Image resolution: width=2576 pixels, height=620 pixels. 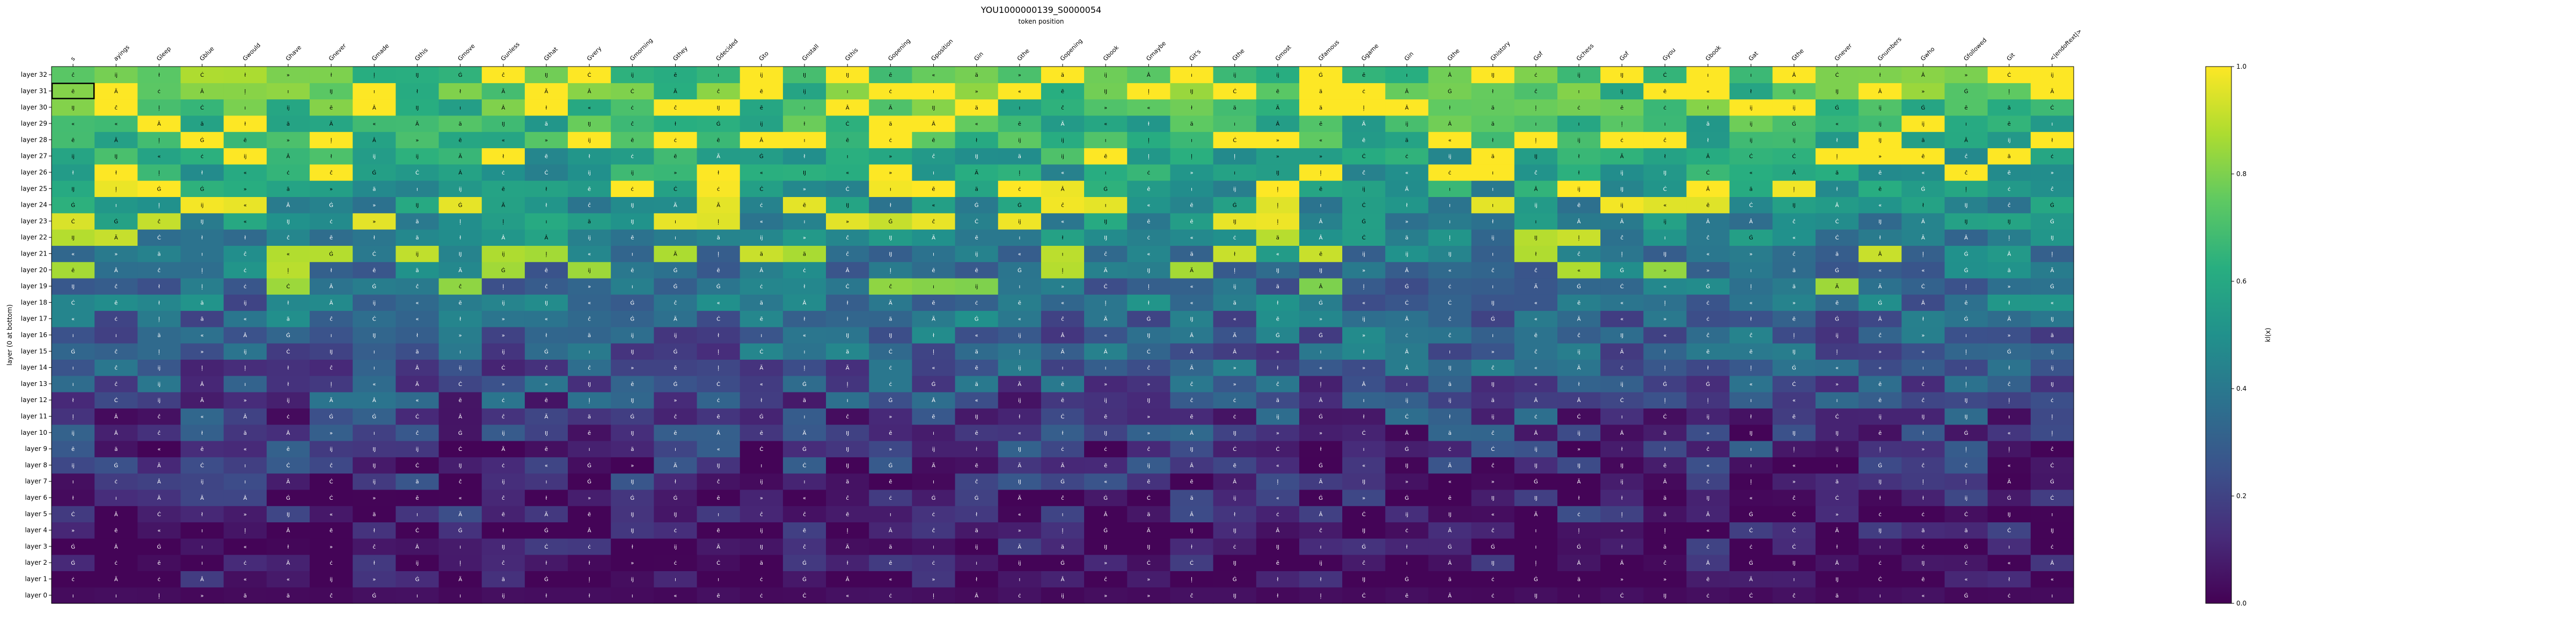 What do you see at coordinates (34, 302) in the screenshot?
I see `y-tick-label: layer 18` at bounding box center [34, 302].